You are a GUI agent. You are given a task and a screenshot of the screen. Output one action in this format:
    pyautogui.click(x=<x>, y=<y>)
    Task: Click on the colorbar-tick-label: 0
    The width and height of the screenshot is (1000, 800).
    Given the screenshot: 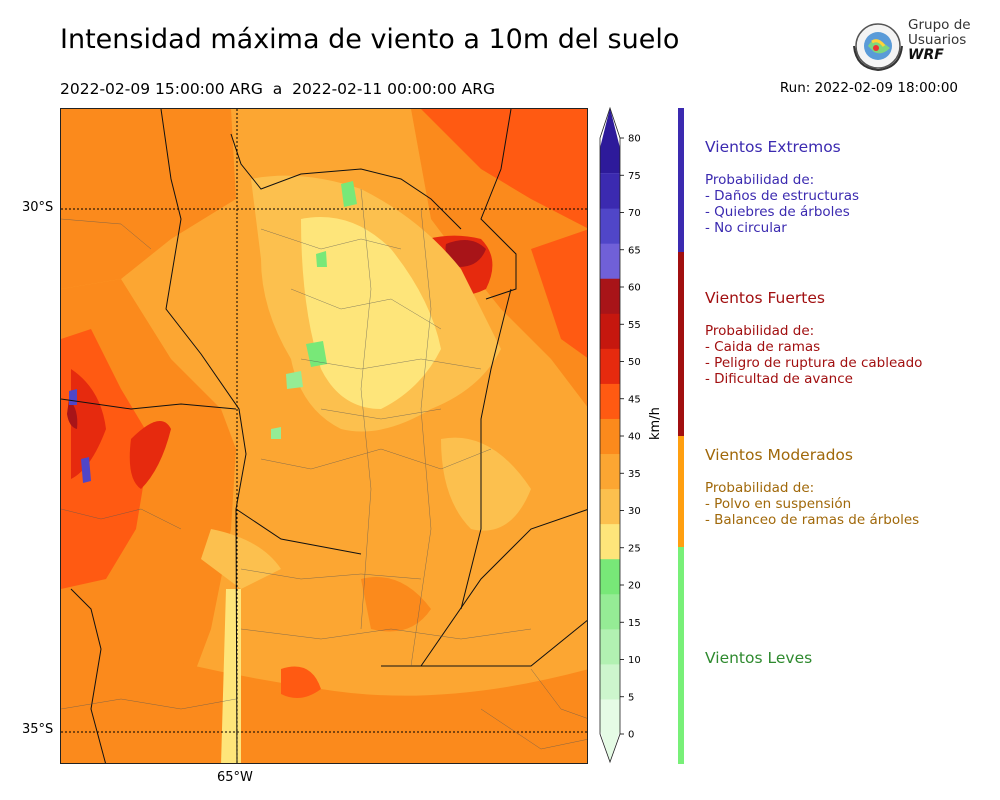 What is the action you would take?
    pyautogui.click(x=631, y=735)
    